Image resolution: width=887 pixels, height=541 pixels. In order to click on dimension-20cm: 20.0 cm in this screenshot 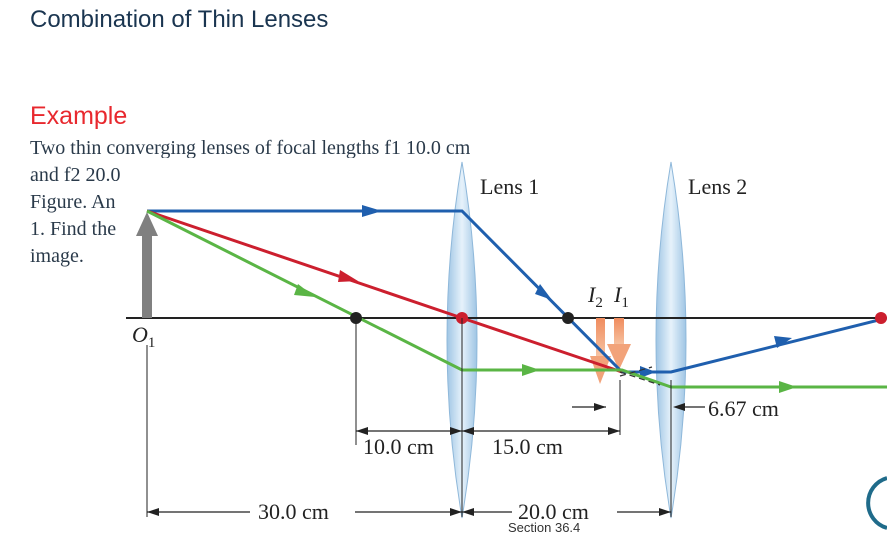, I will do `click(566, 511)`.